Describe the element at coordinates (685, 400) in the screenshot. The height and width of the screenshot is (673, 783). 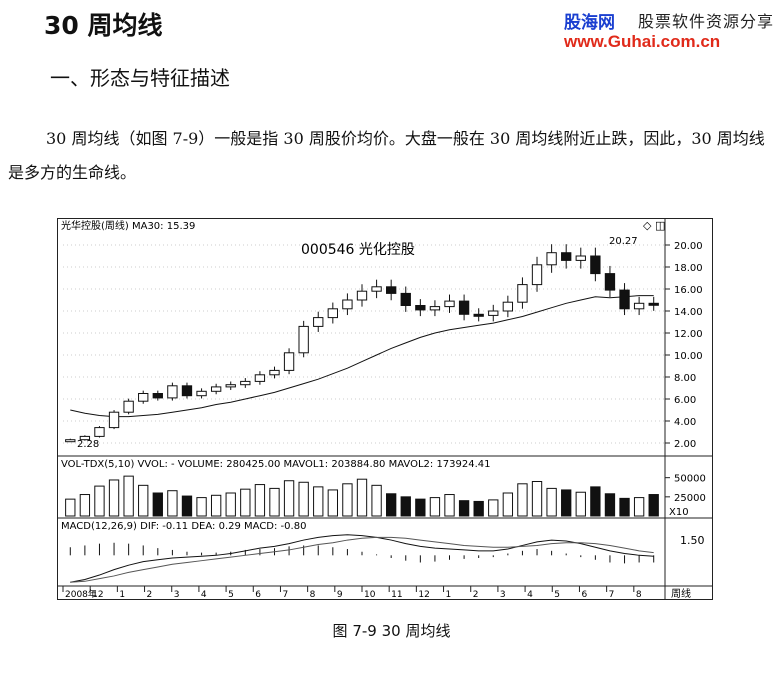
I see `price-tick-label: 6.00` at that location.